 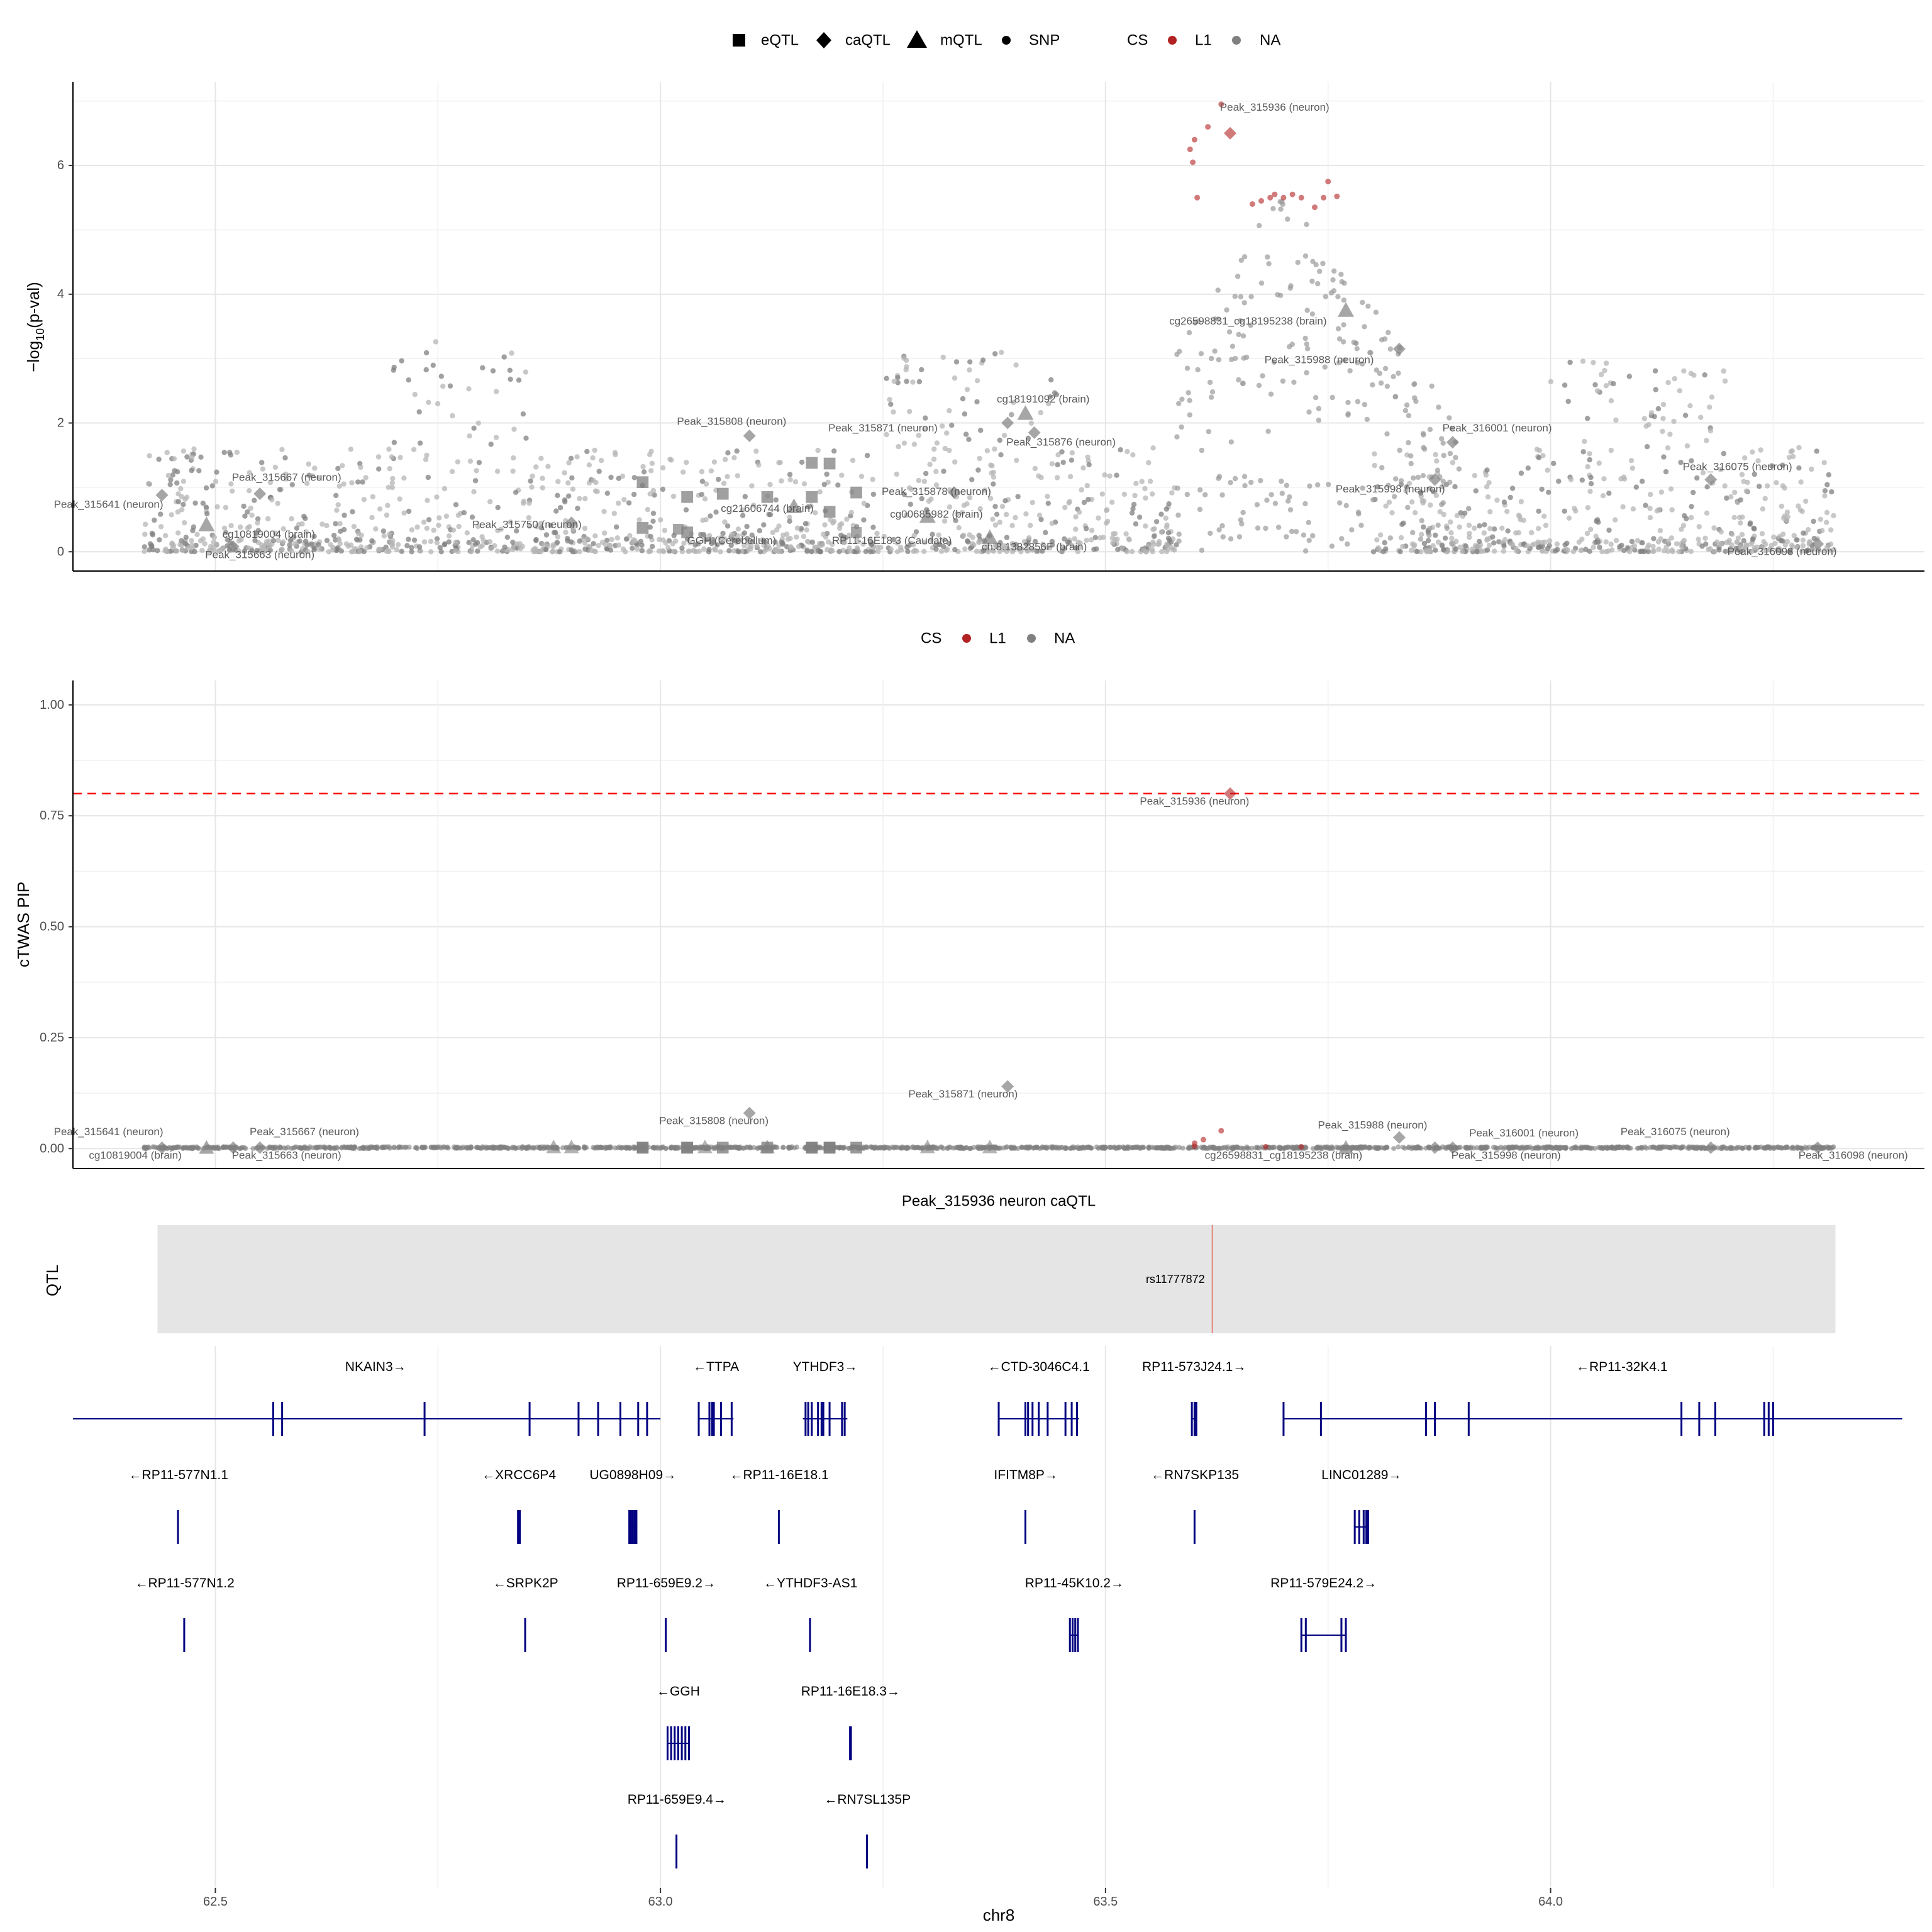 What do you see at coordinates (825, 1367) in the screenshot?
I see `gene-label: YTHDF3→` at bounding box center [825, 1367].